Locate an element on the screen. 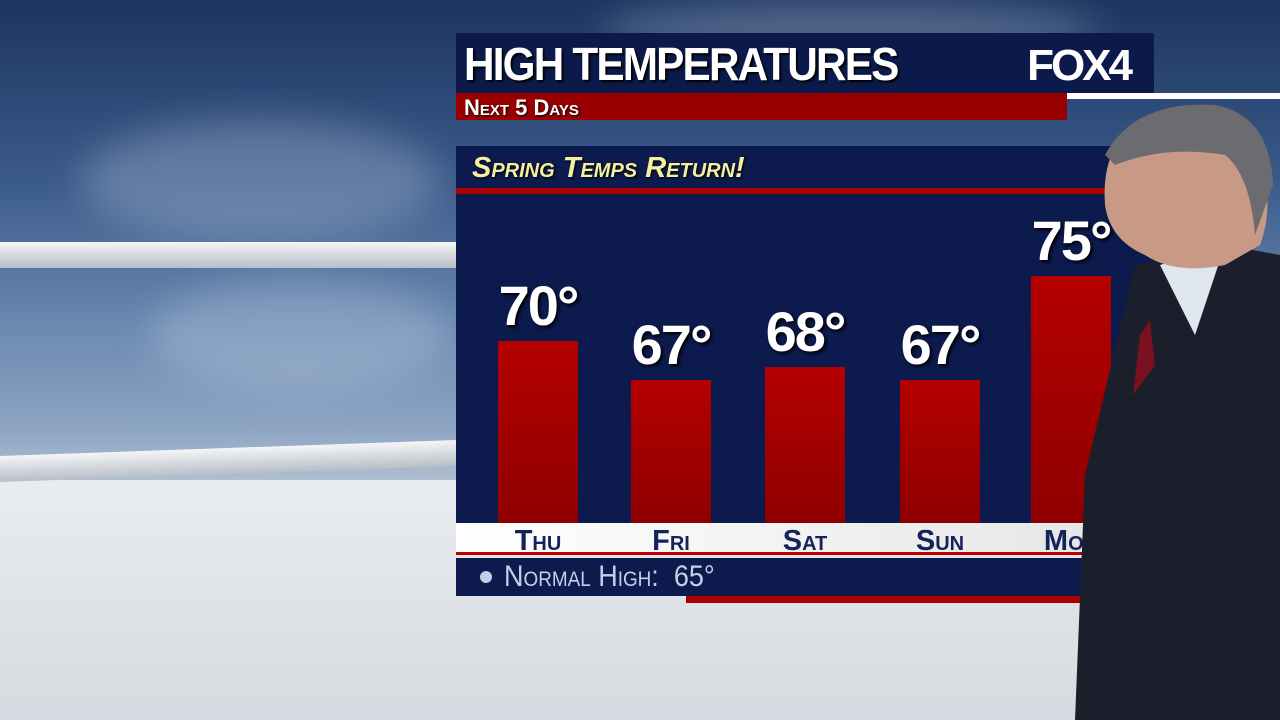  title-bar: High Temperatures FOX4 is located at coordinates (805, 63).